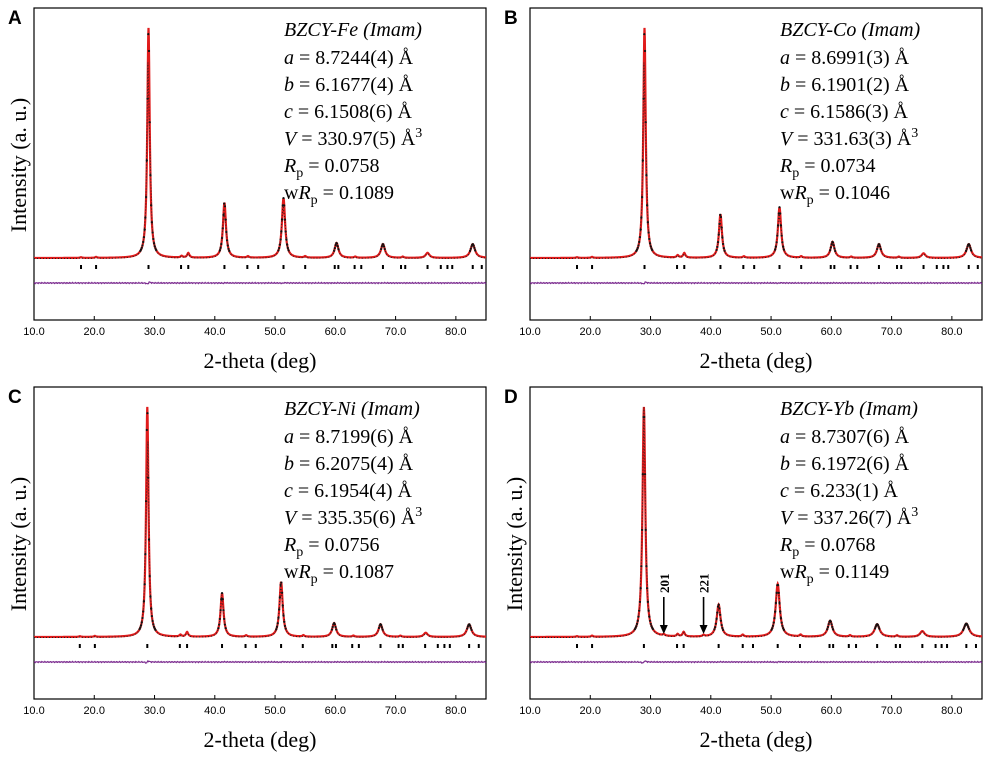  What do you see at coordinates (514, 544) in the screenshot?
I see `y-axis-label-d: Intensity (a. u.)` at bounding box center [514, 544].